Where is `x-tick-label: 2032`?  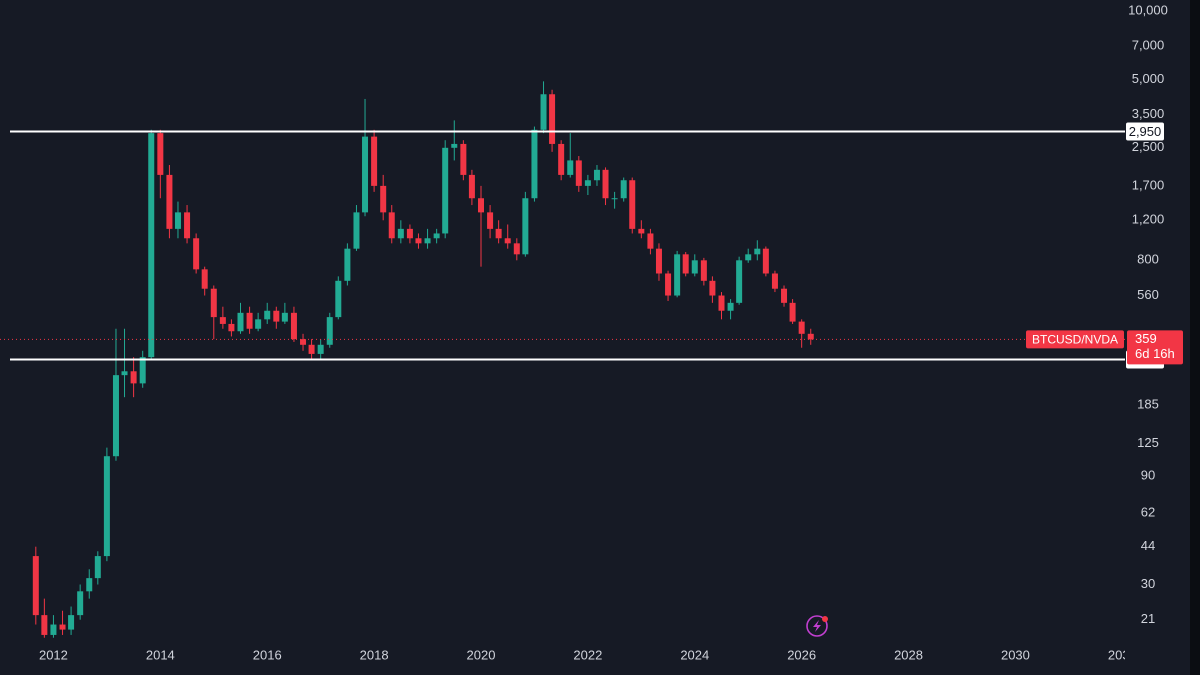 x-tick-label: 2032 is located at coordinates (1122, 654).